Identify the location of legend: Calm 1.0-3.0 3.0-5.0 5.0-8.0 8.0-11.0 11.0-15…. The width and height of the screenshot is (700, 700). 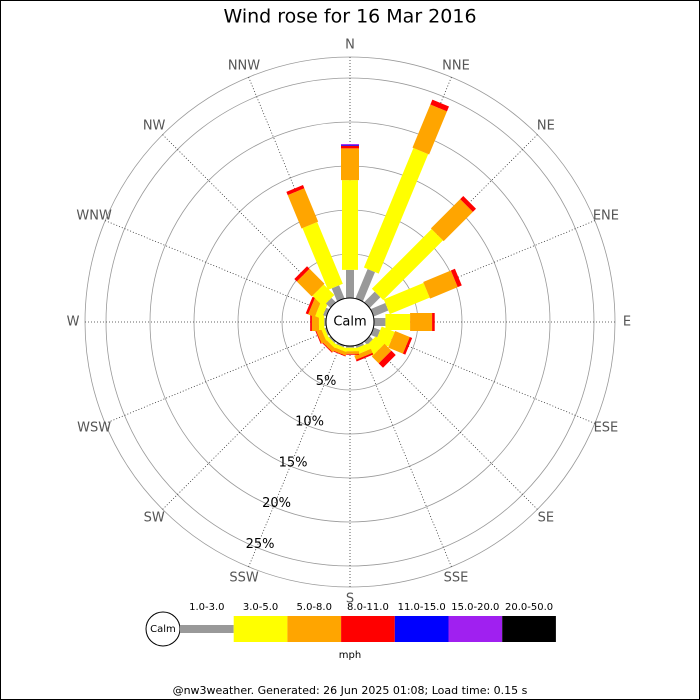
(350, 631).